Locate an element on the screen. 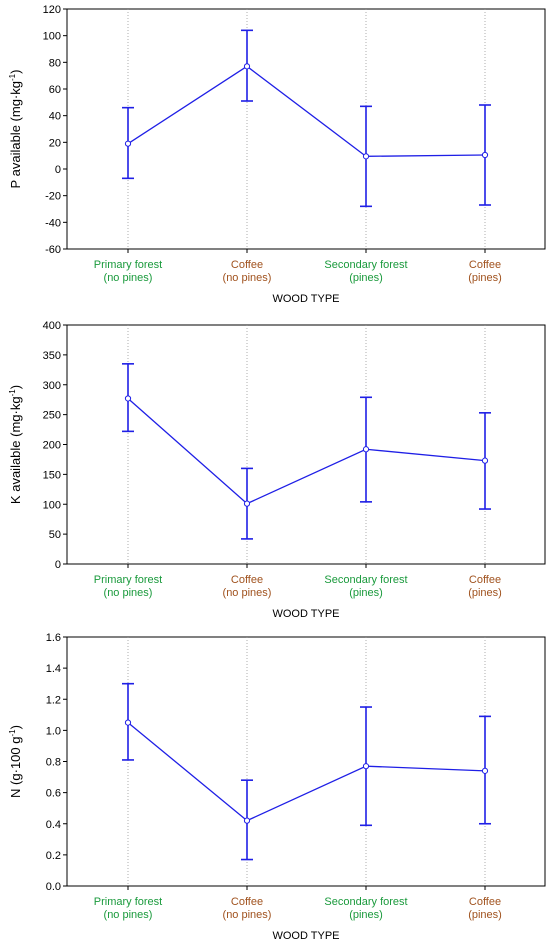 The width and height of the screenshot is (550, 946). y-tick-label: 0.6 is located at coordinates (53, 794).